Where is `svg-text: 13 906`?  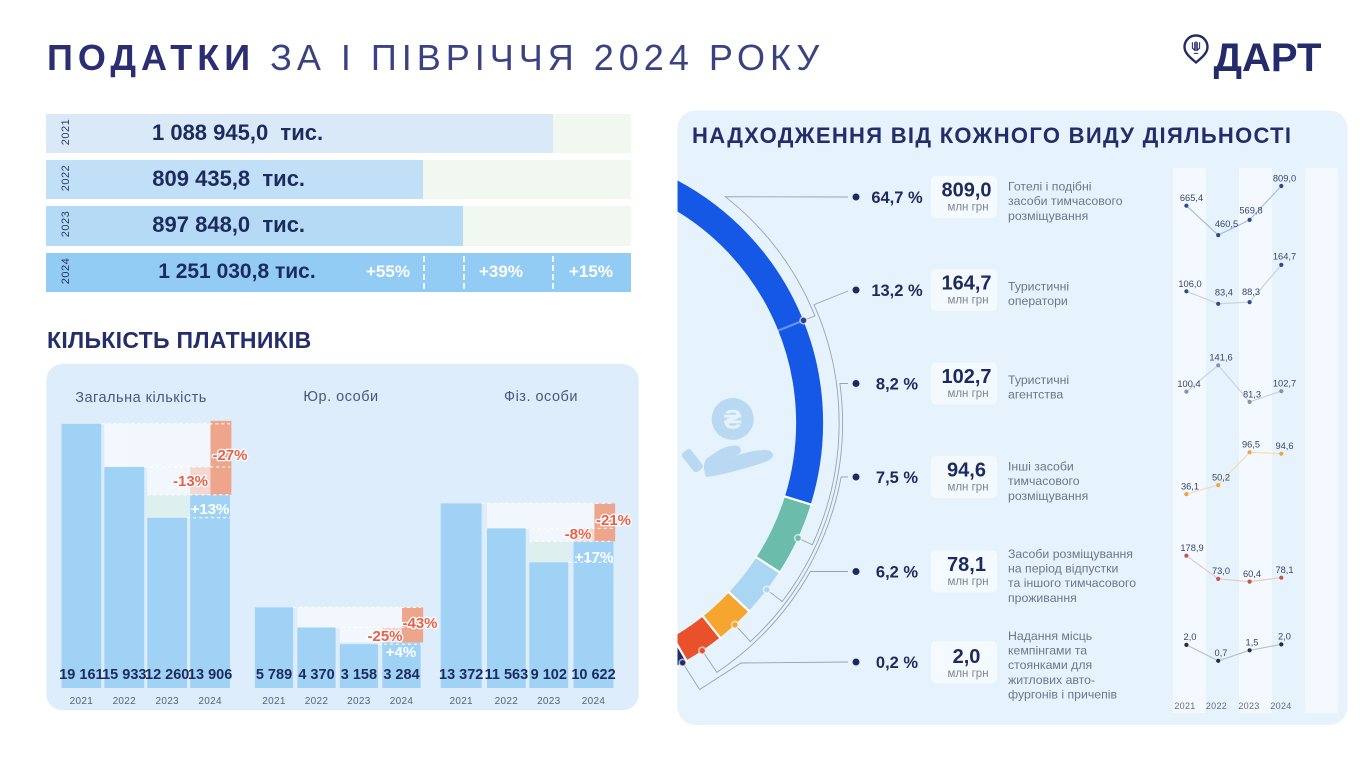 svg-text: 13 906 is located at coordinates (210, 675).